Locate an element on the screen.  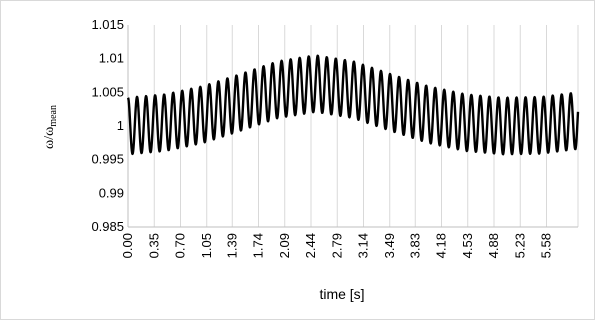
y-axis-title: ω/ωmean is located at coordinates (50, 127).